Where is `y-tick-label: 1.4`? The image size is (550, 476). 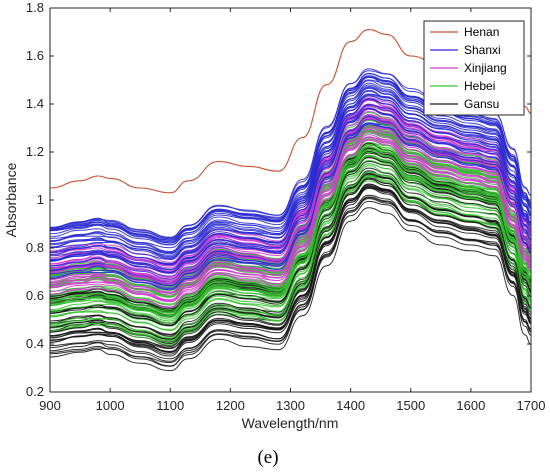
y-tick-label: 1.4 is located at coordinates (35, 103).